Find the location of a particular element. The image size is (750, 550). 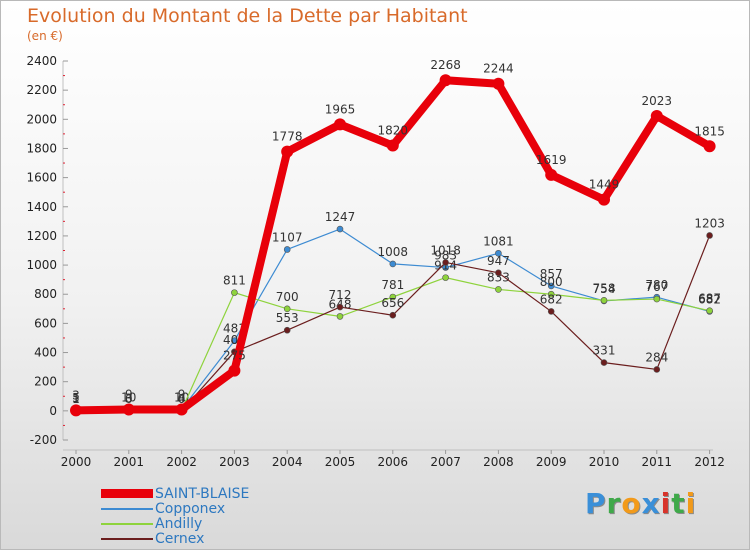

y-tick-label: 0 is located at coordinates (53, 411).